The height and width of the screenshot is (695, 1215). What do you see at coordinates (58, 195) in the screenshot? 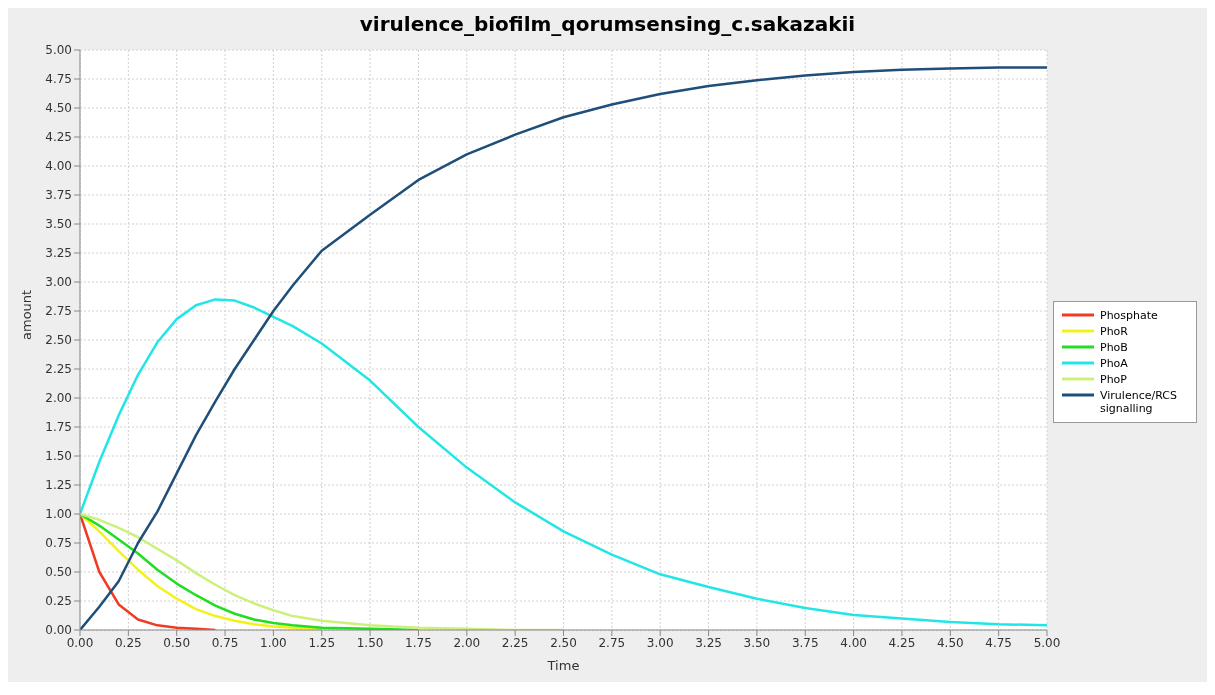
I see `y-tick-label: 3.75` at bounding box center [58, 195].